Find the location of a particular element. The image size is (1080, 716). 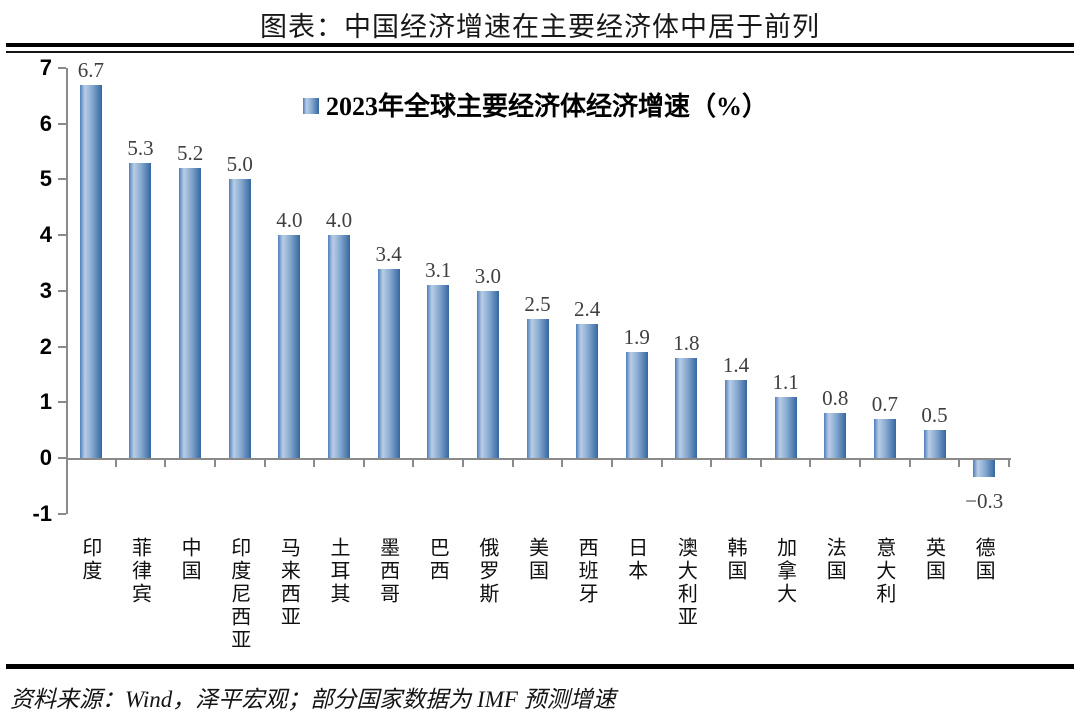

chart-legend: 2023年全球主要经济体经济增速（%） is located at coordinates (535, 104).